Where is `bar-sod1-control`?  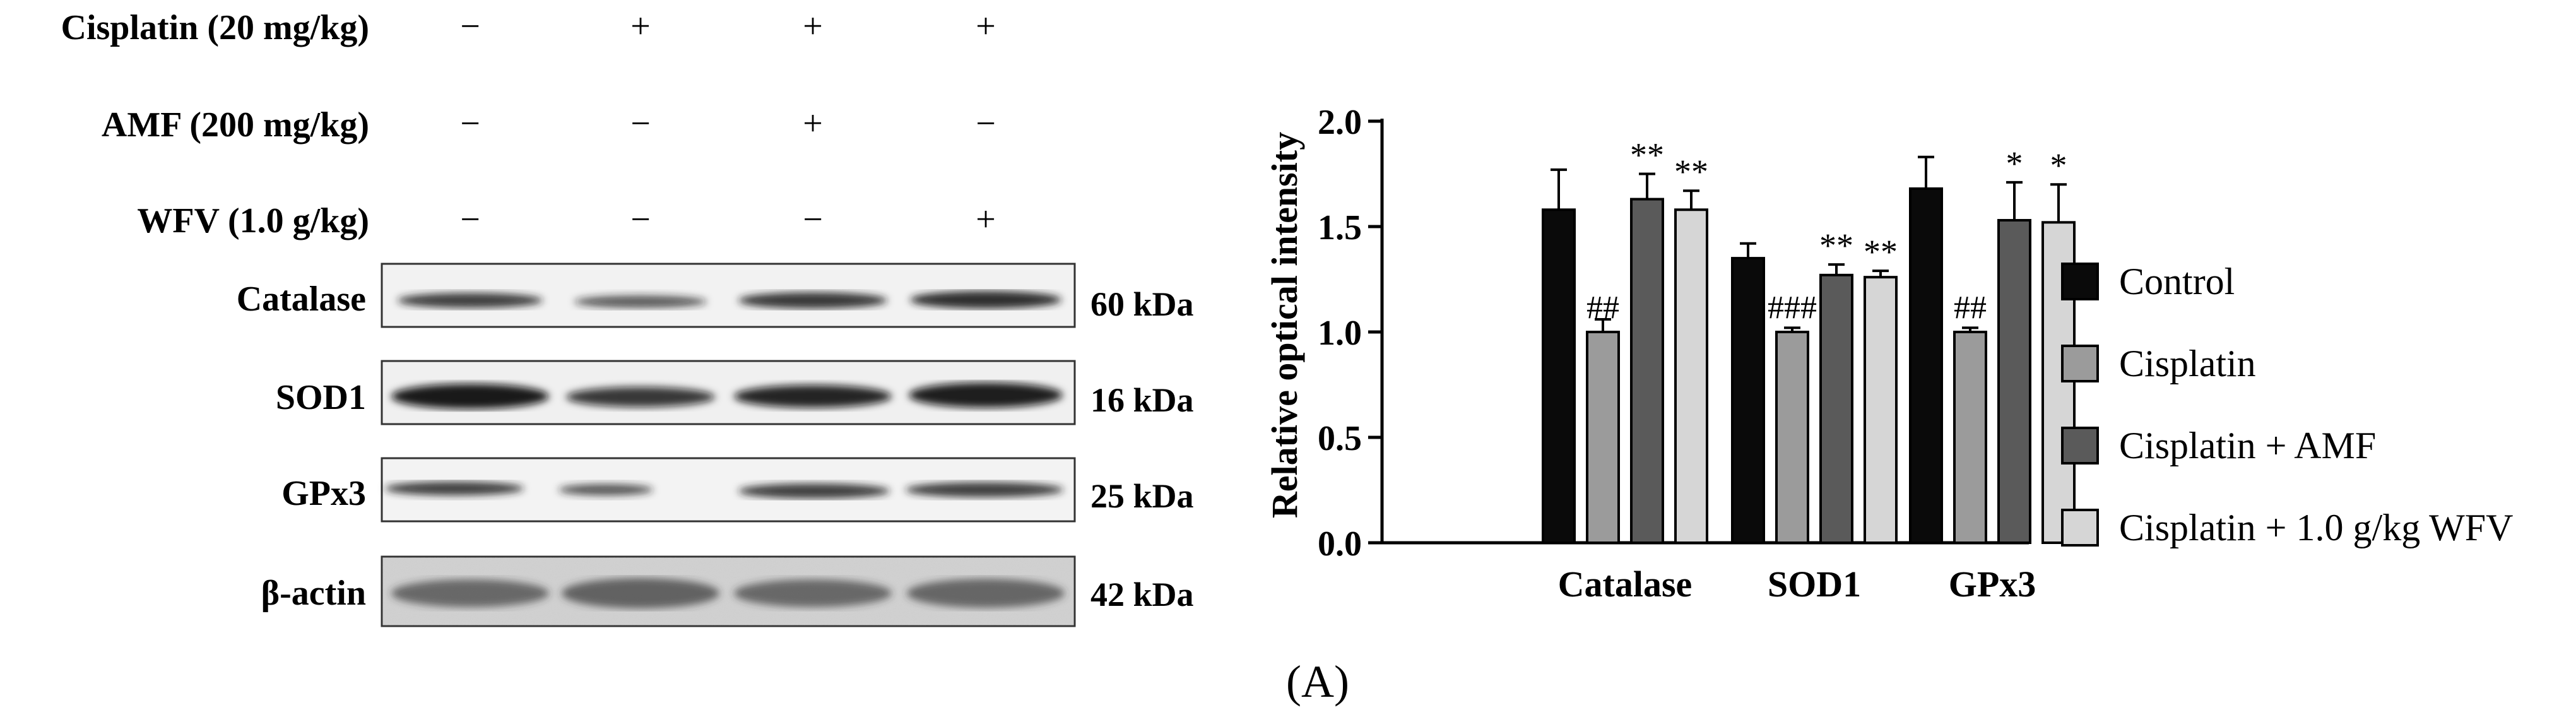
bar-sod1-control is located at coordinates (1748, 400).